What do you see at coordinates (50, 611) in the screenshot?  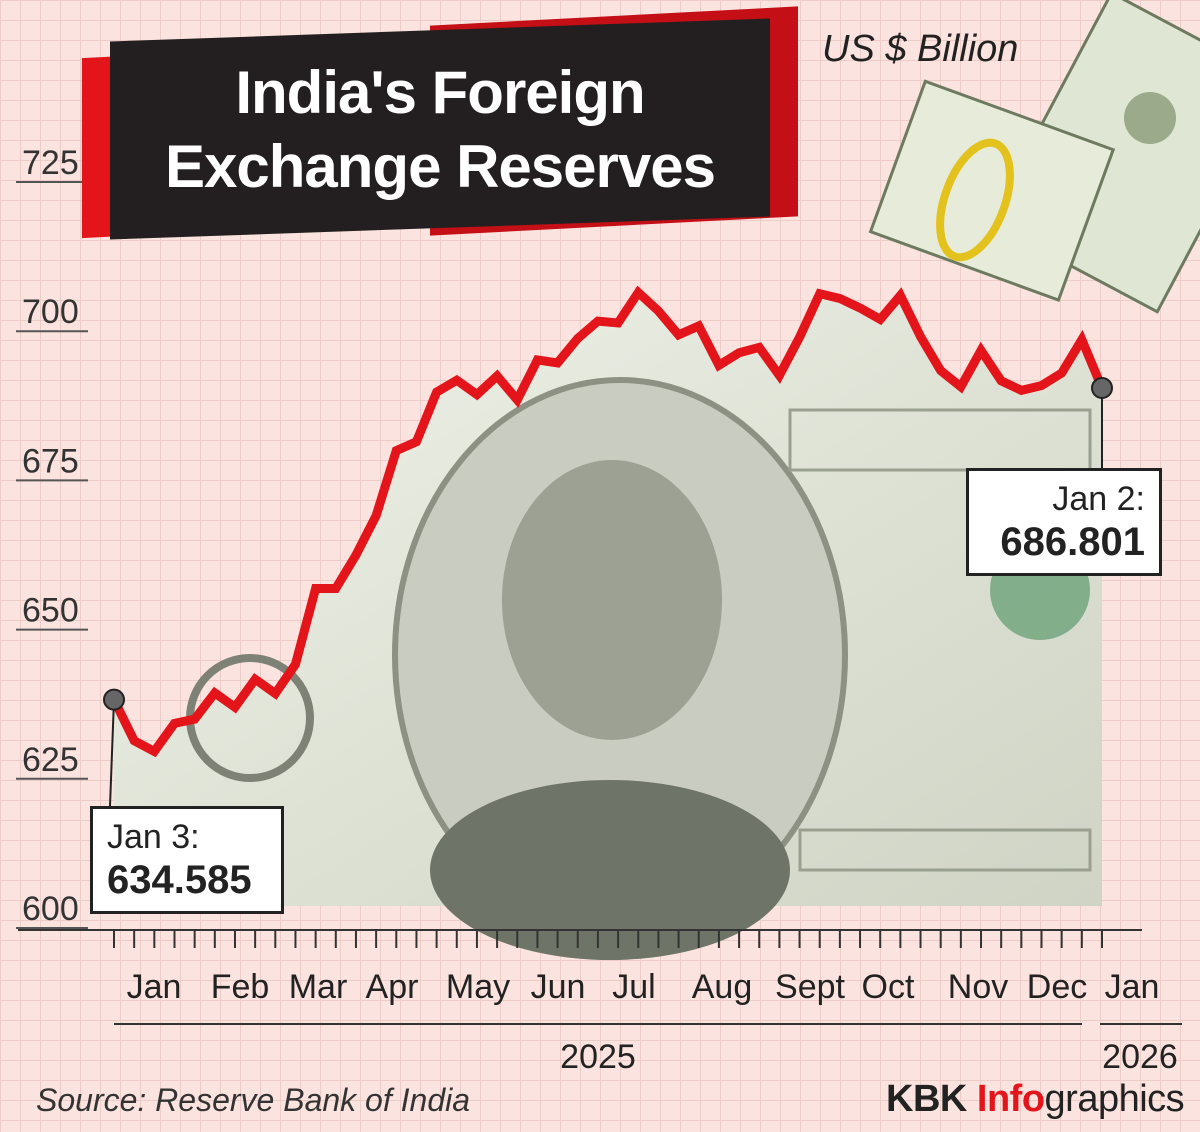 I see `y-tick-label: 650` at bounding box center [50, 611].